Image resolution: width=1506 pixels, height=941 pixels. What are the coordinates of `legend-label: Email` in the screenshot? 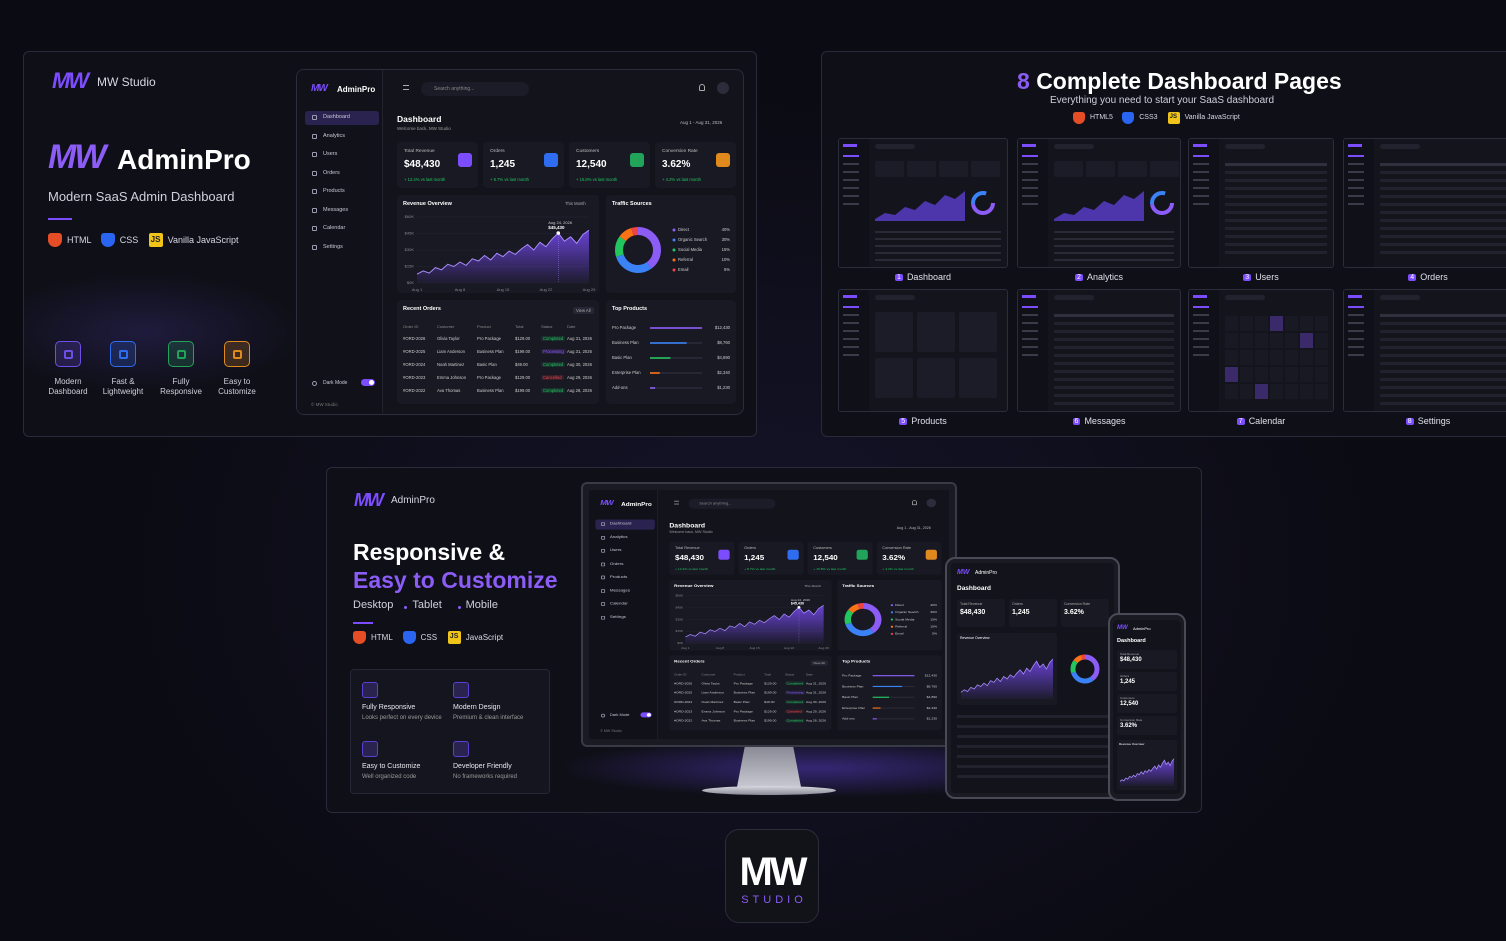 It's located at (899, 634).